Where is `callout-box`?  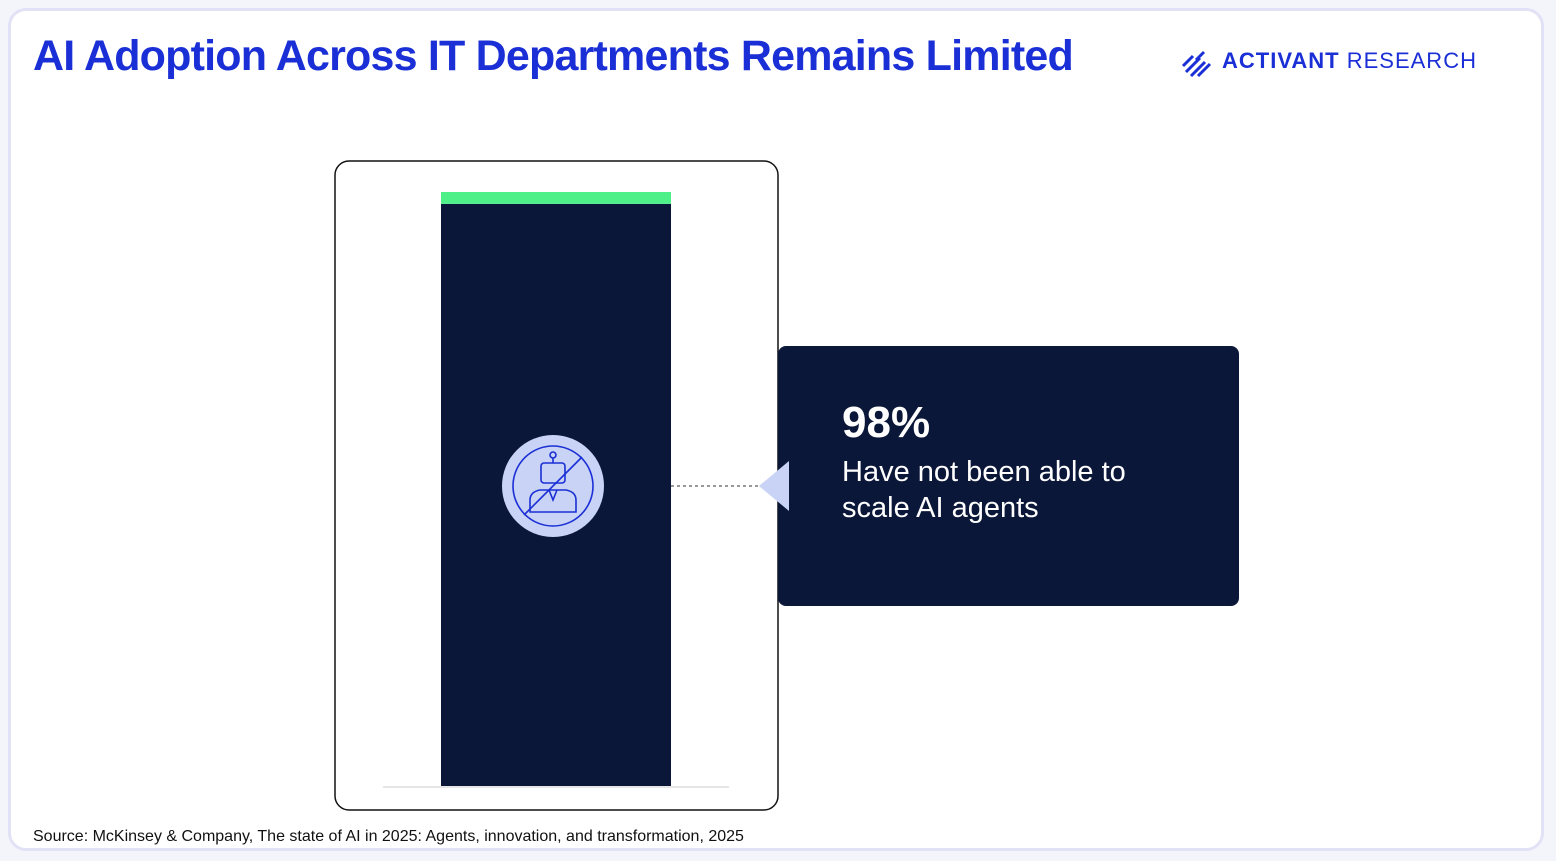 callout-box is located at coordinates (1008, 476).